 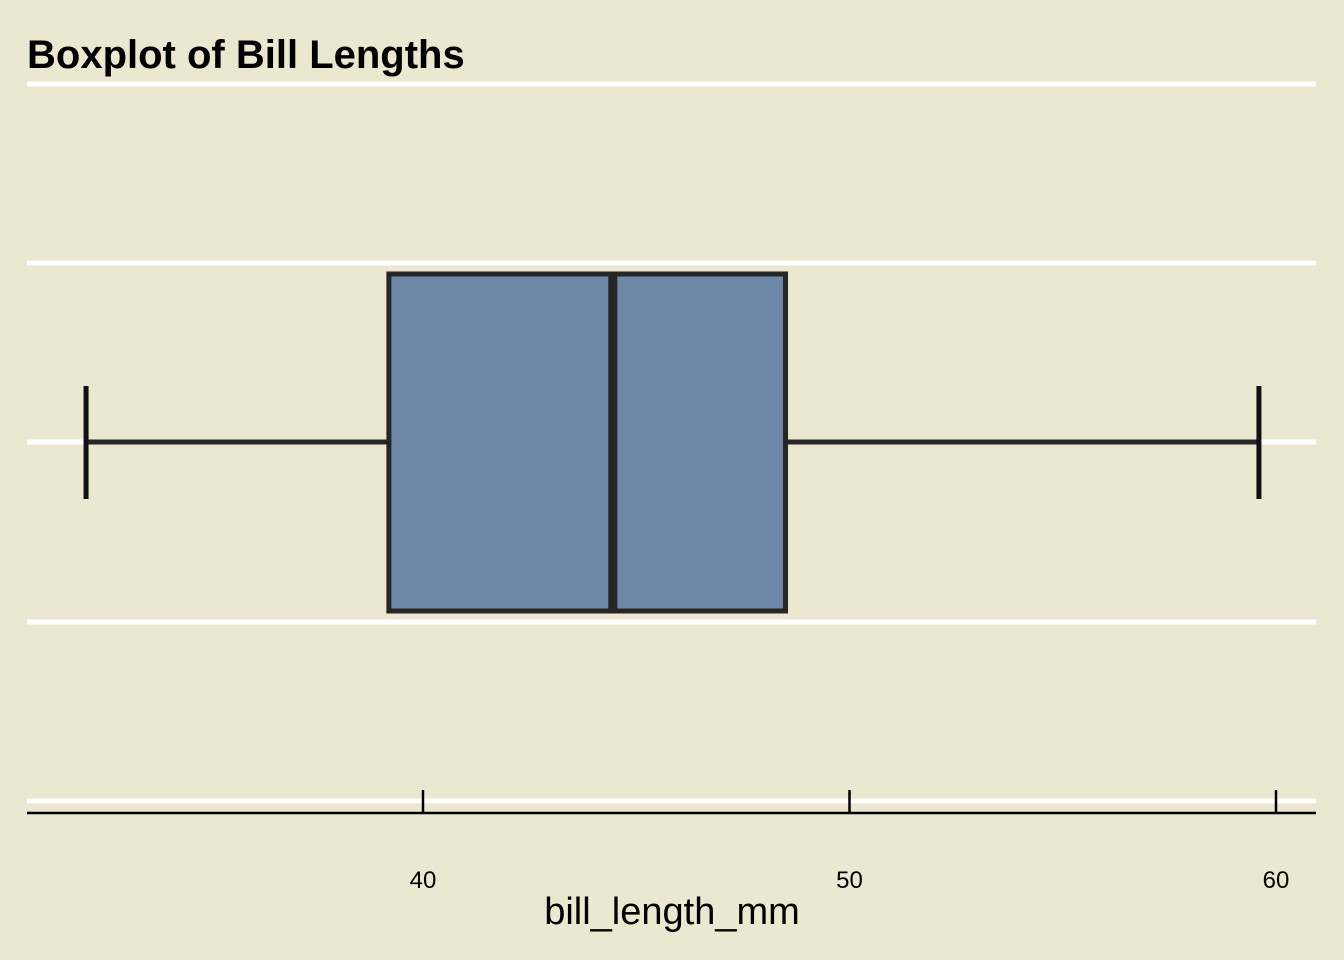 I want to click on iqr-box, so click(x=587, y=442).